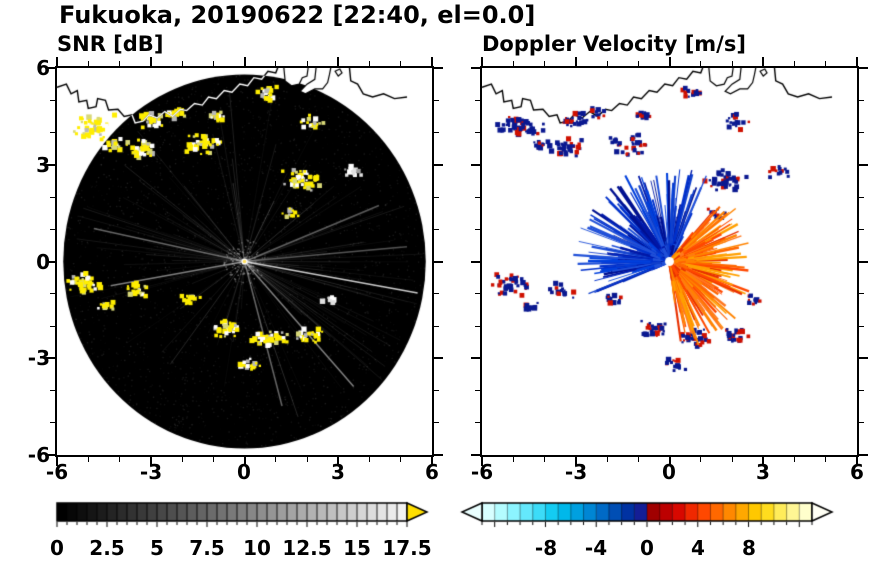 This screenshot has height=570, width=870. I want to click on x-tick-label: 0, so click(669, 472).